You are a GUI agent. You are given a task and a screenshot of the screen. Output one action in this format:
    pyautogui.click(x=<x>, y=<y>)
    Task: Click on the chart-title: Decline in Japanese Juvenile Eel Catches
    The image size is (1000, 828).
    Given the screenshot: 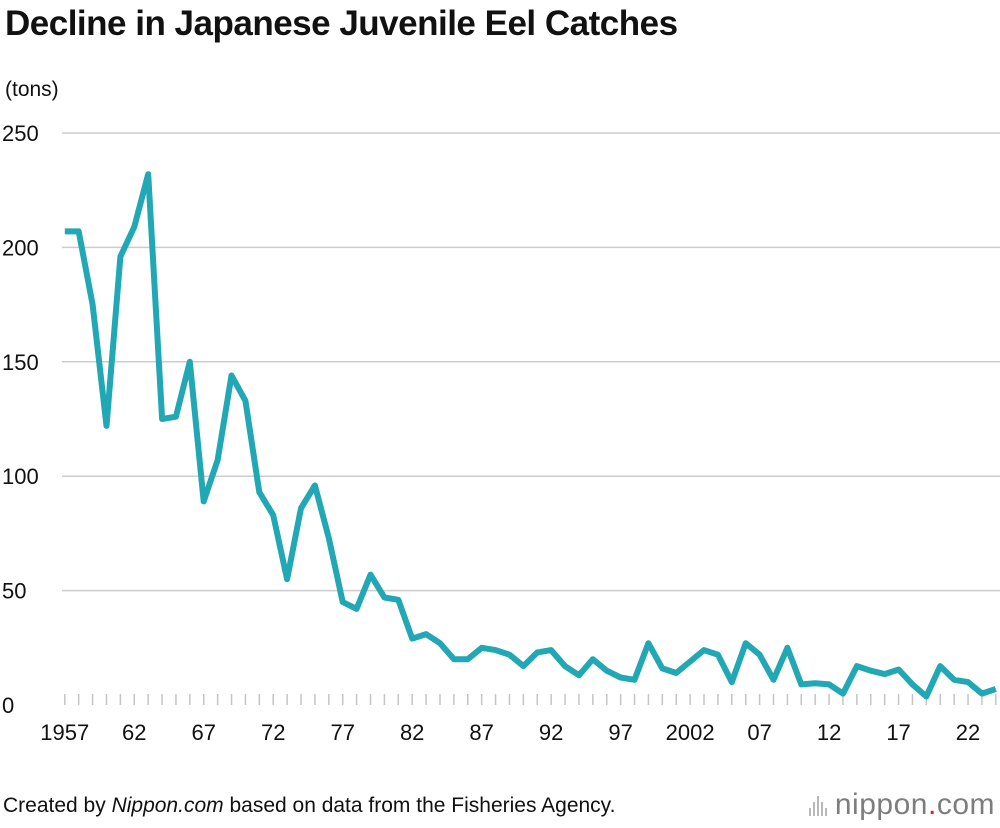 What is the action you would take?
    pyautogui.click(x=341, y=23)
    